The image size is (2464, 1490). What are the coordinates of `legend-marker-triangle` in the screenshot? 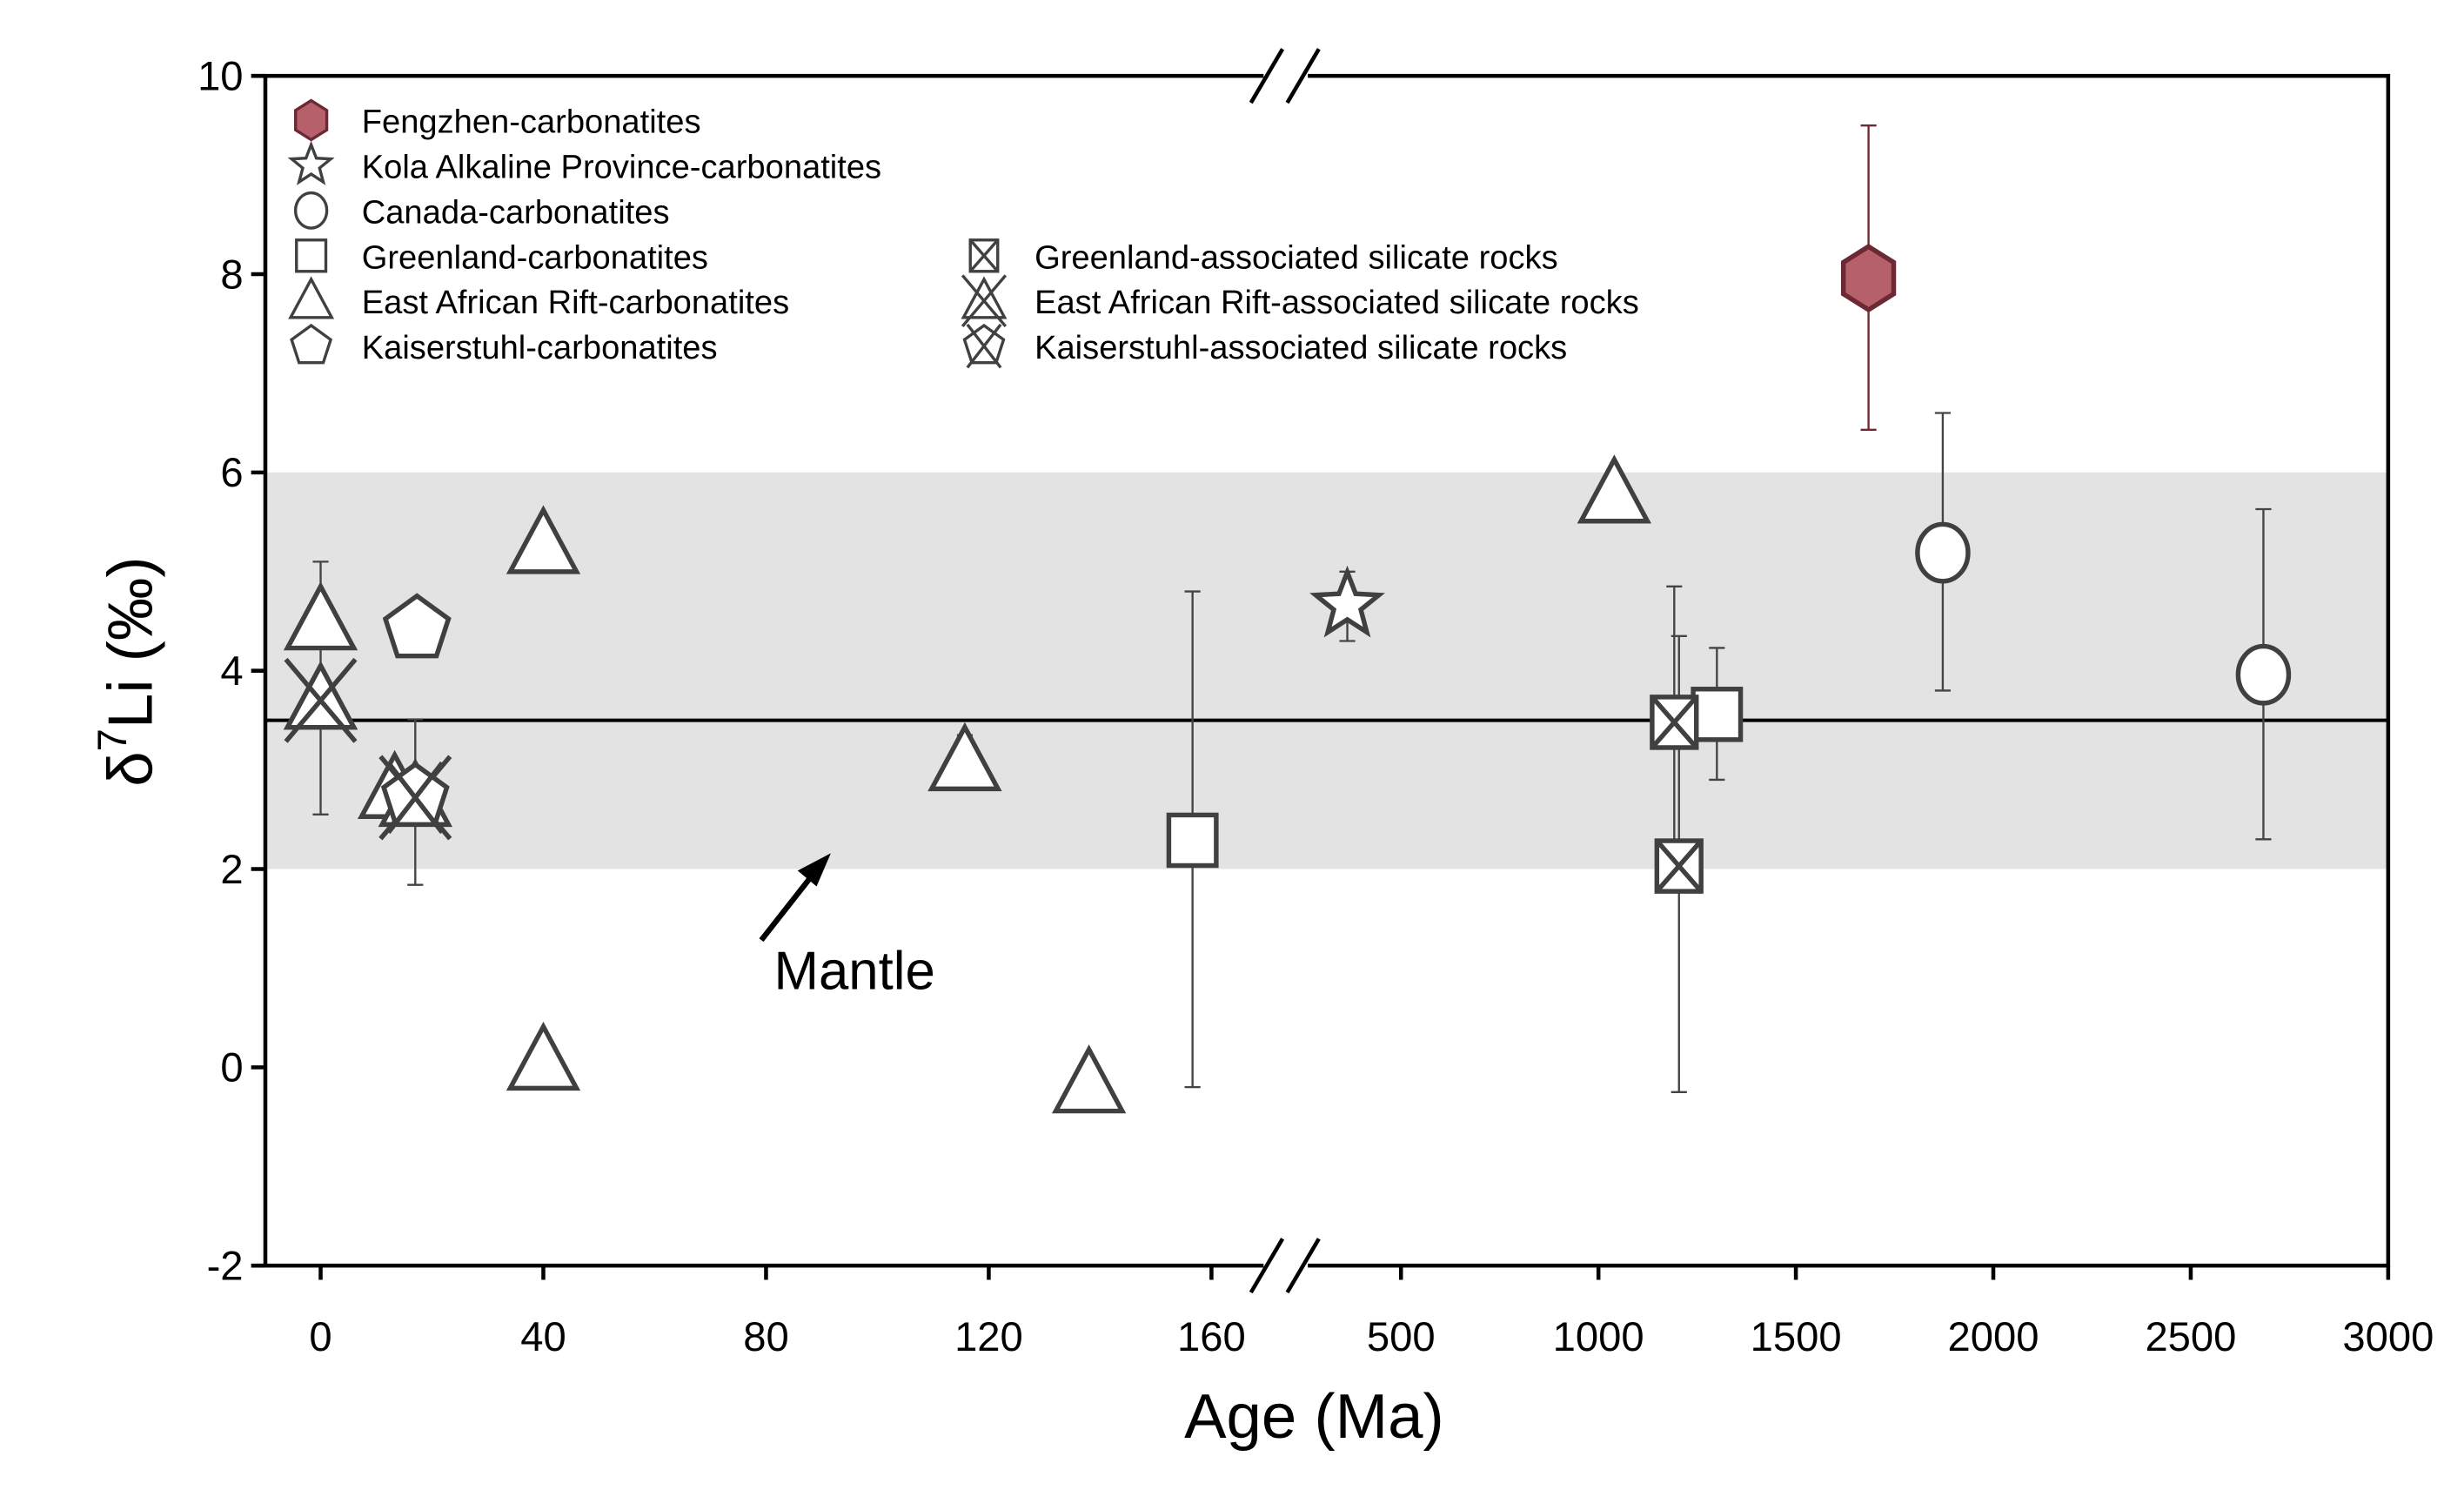 It's located at (311, 298).